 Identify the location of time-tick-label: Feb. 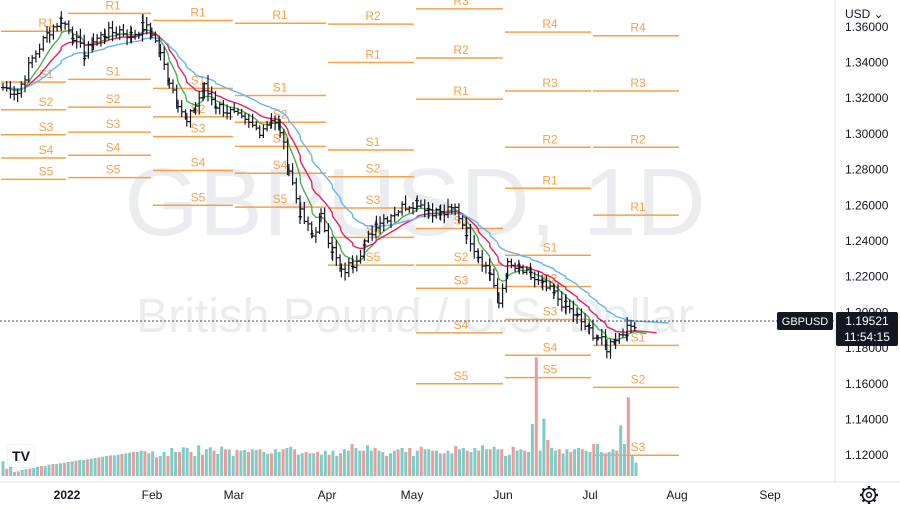
(152, 495).